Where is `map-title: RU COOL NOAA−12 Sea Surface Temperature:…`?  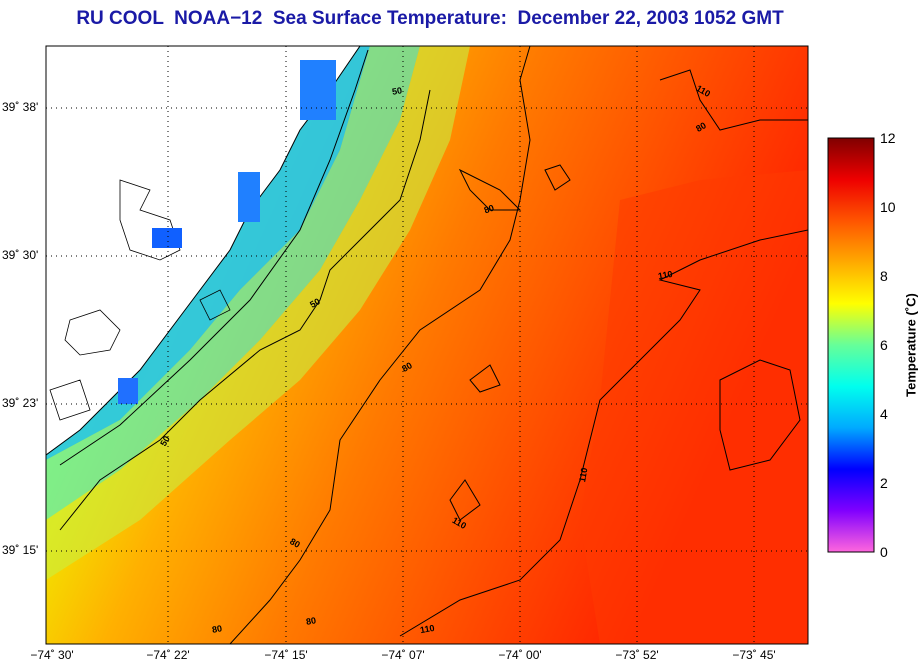 map-title: RU COOL NOAA−12 Sea Surface Temperature:… is located at coordinates (430, 18).